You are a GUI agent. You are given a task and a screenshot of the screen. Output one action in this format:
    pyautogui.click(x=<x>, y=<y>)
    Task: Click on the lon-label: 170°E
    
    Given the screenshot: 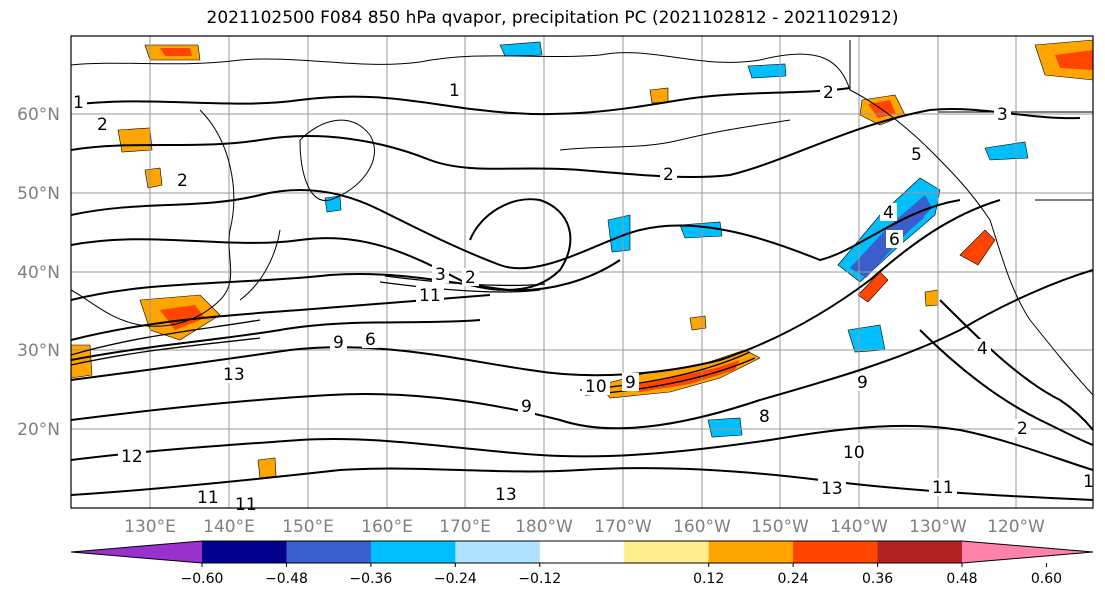 What is the action you would take?
    pyautogui.click(x=465, y=527)
    